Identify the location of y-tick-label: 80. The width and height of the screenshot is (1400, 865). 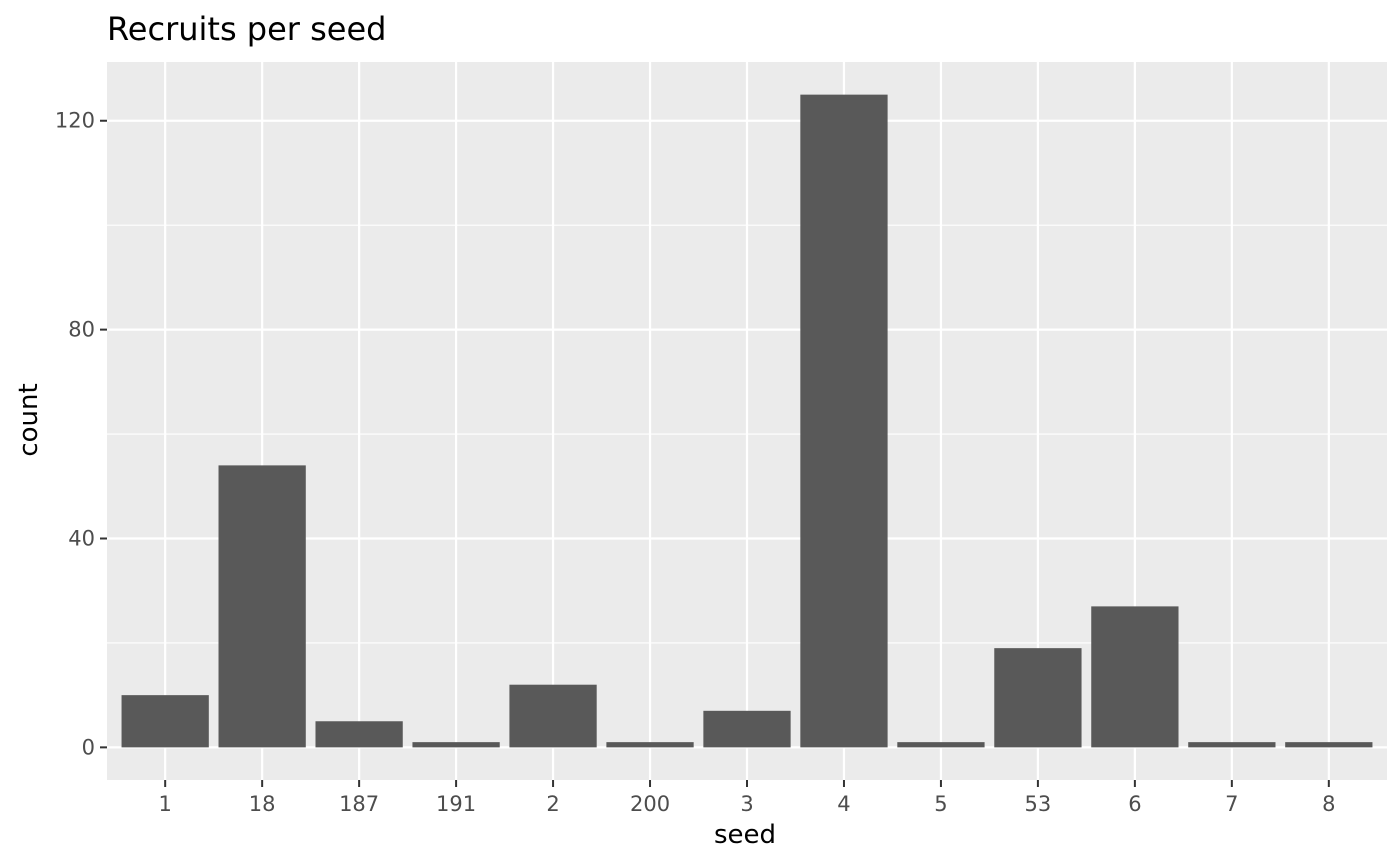
(81, 330).